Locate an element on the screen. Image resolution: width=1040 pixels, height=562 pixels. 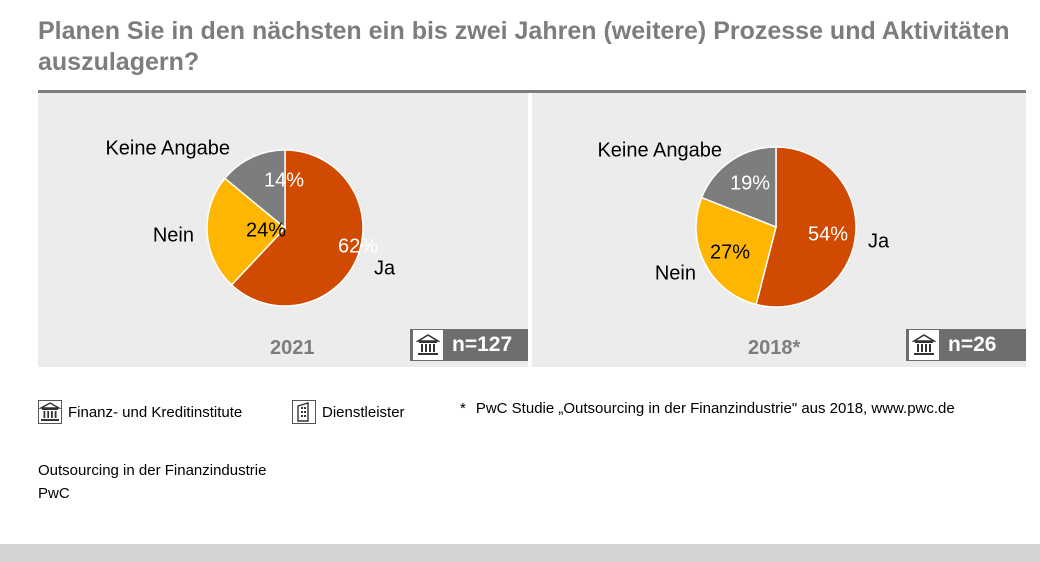
legend-bank: Finanz- und Kreditinstitute is located at coordinates (140, 412).